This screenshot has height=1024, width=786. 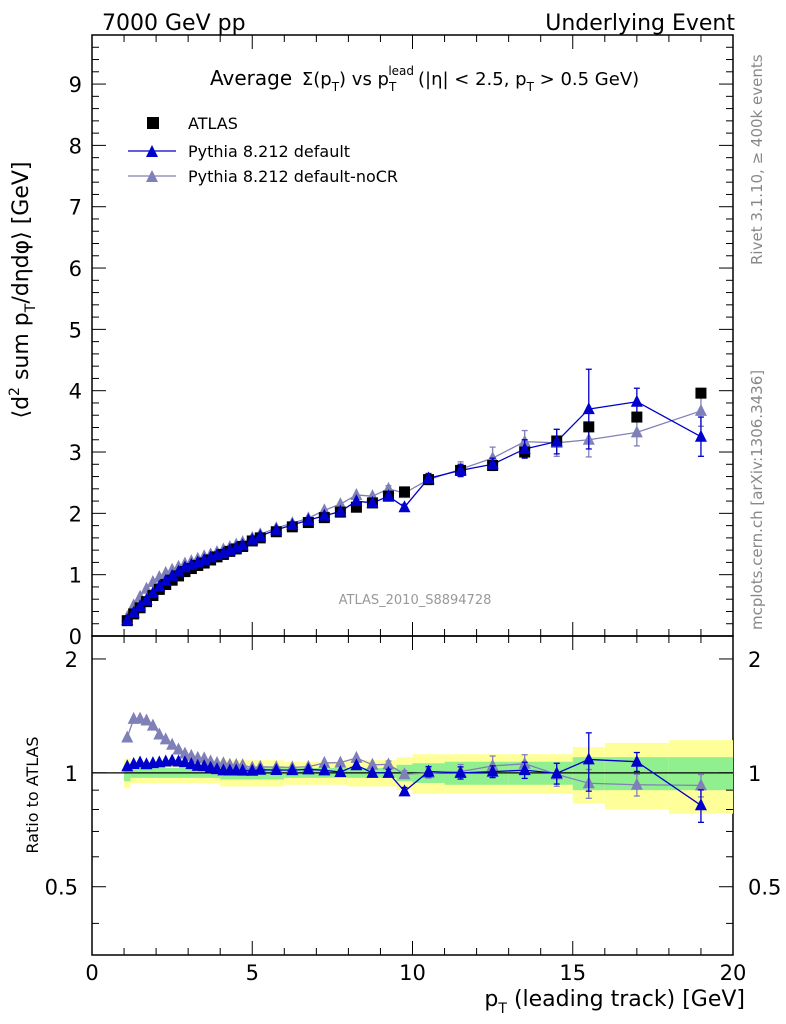 What do you see at coordinates (152, 176) in the screenshot?
I see `legend-marker-nocr` at bounding box center [152, 176].